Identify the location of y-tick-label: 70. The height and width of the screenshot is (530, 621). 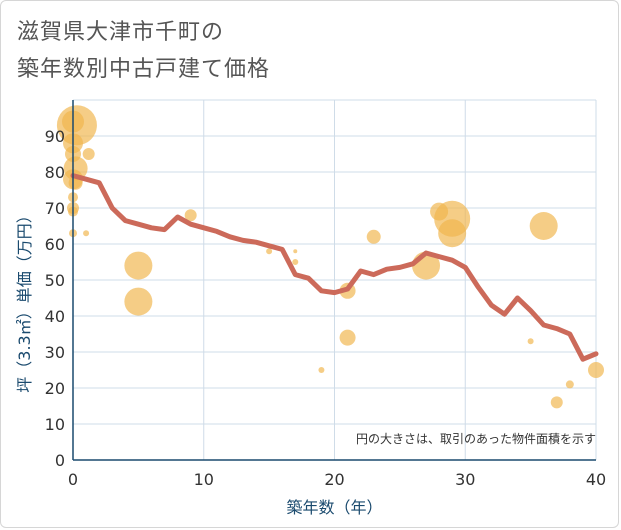
(55, 208).